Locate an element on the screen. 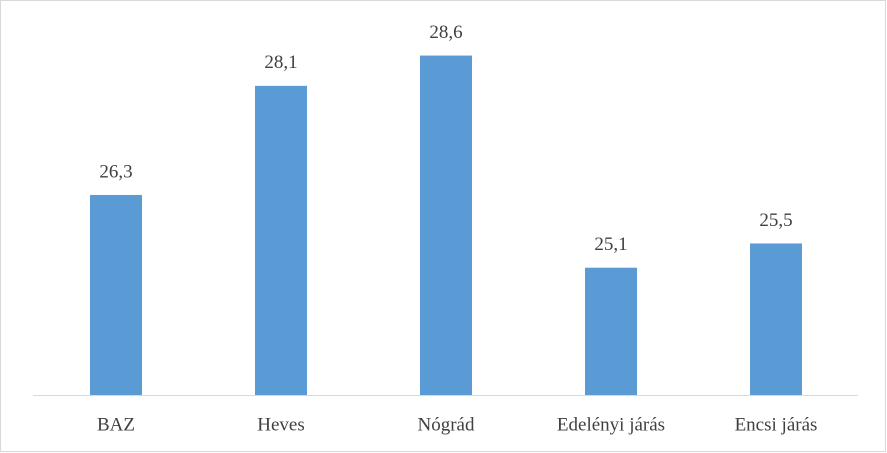 The width and height of the screenshot is (887, 453). data-label: 25,5 is located at coordinates (775, 220).